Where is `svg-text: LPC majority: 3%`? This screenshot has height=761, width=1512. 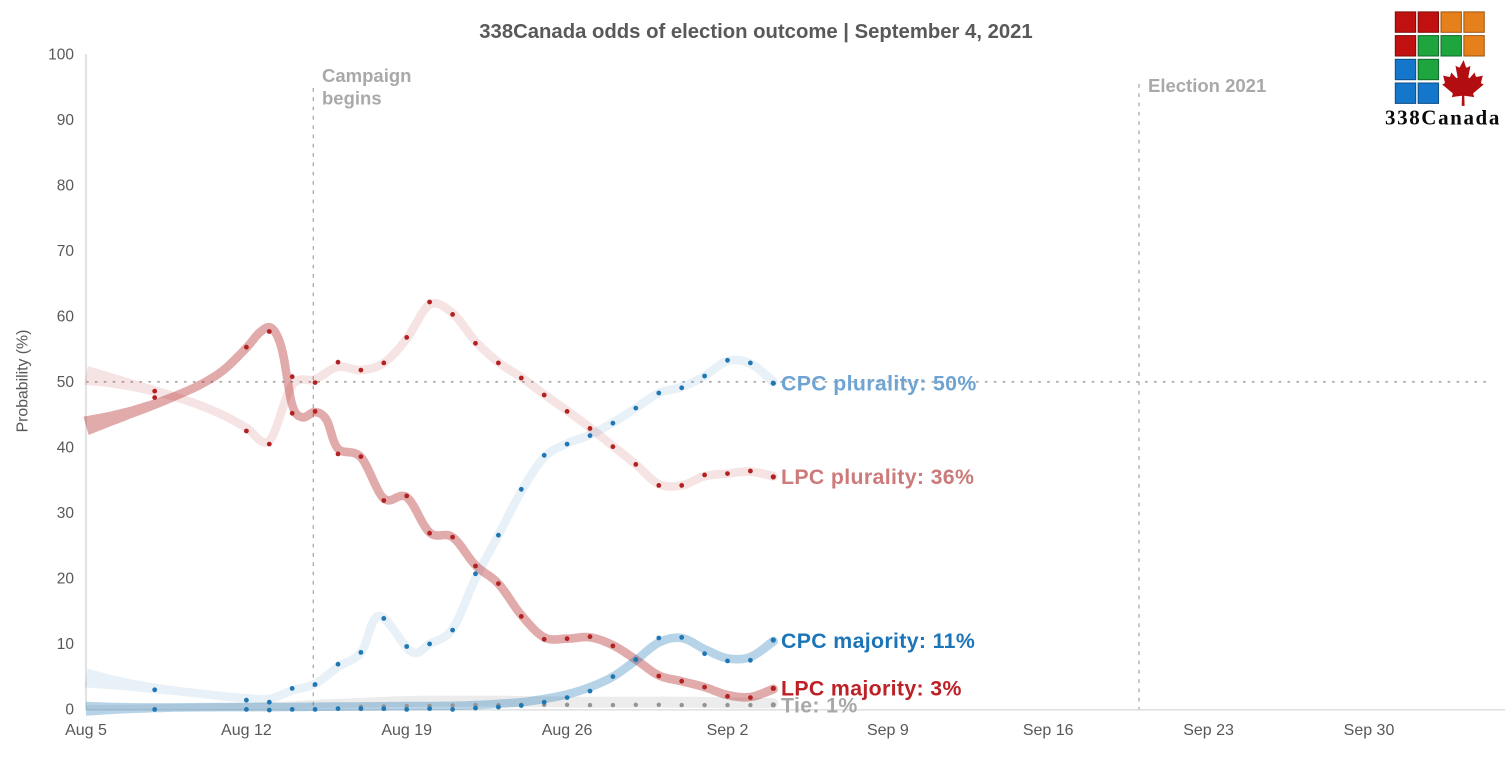
svg-text: LPC majority: 3% is located at coordinates (871, 689).